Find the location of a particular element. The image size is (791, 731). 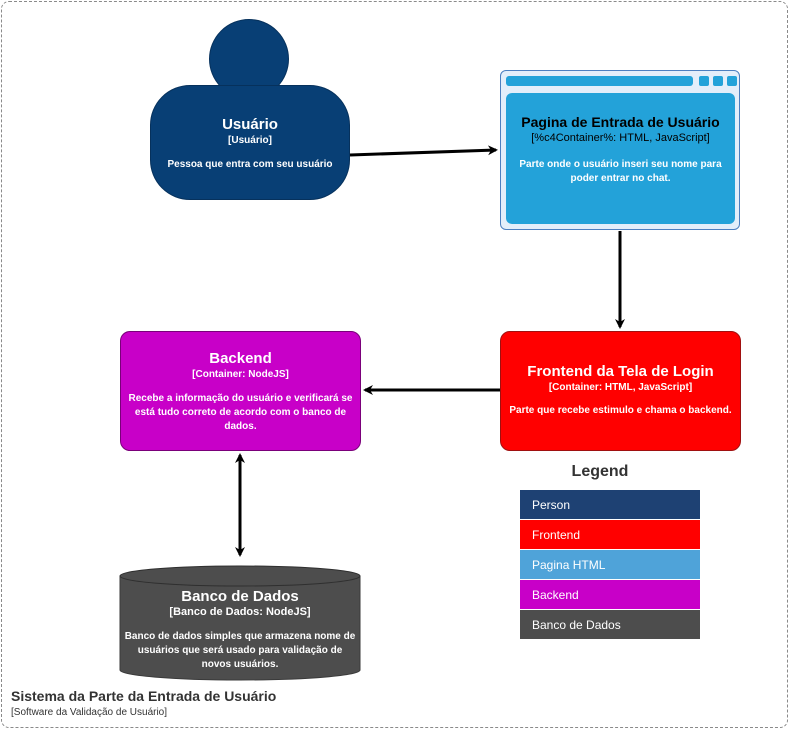

legend-label: Frontend is located at coordinates (556, 535).